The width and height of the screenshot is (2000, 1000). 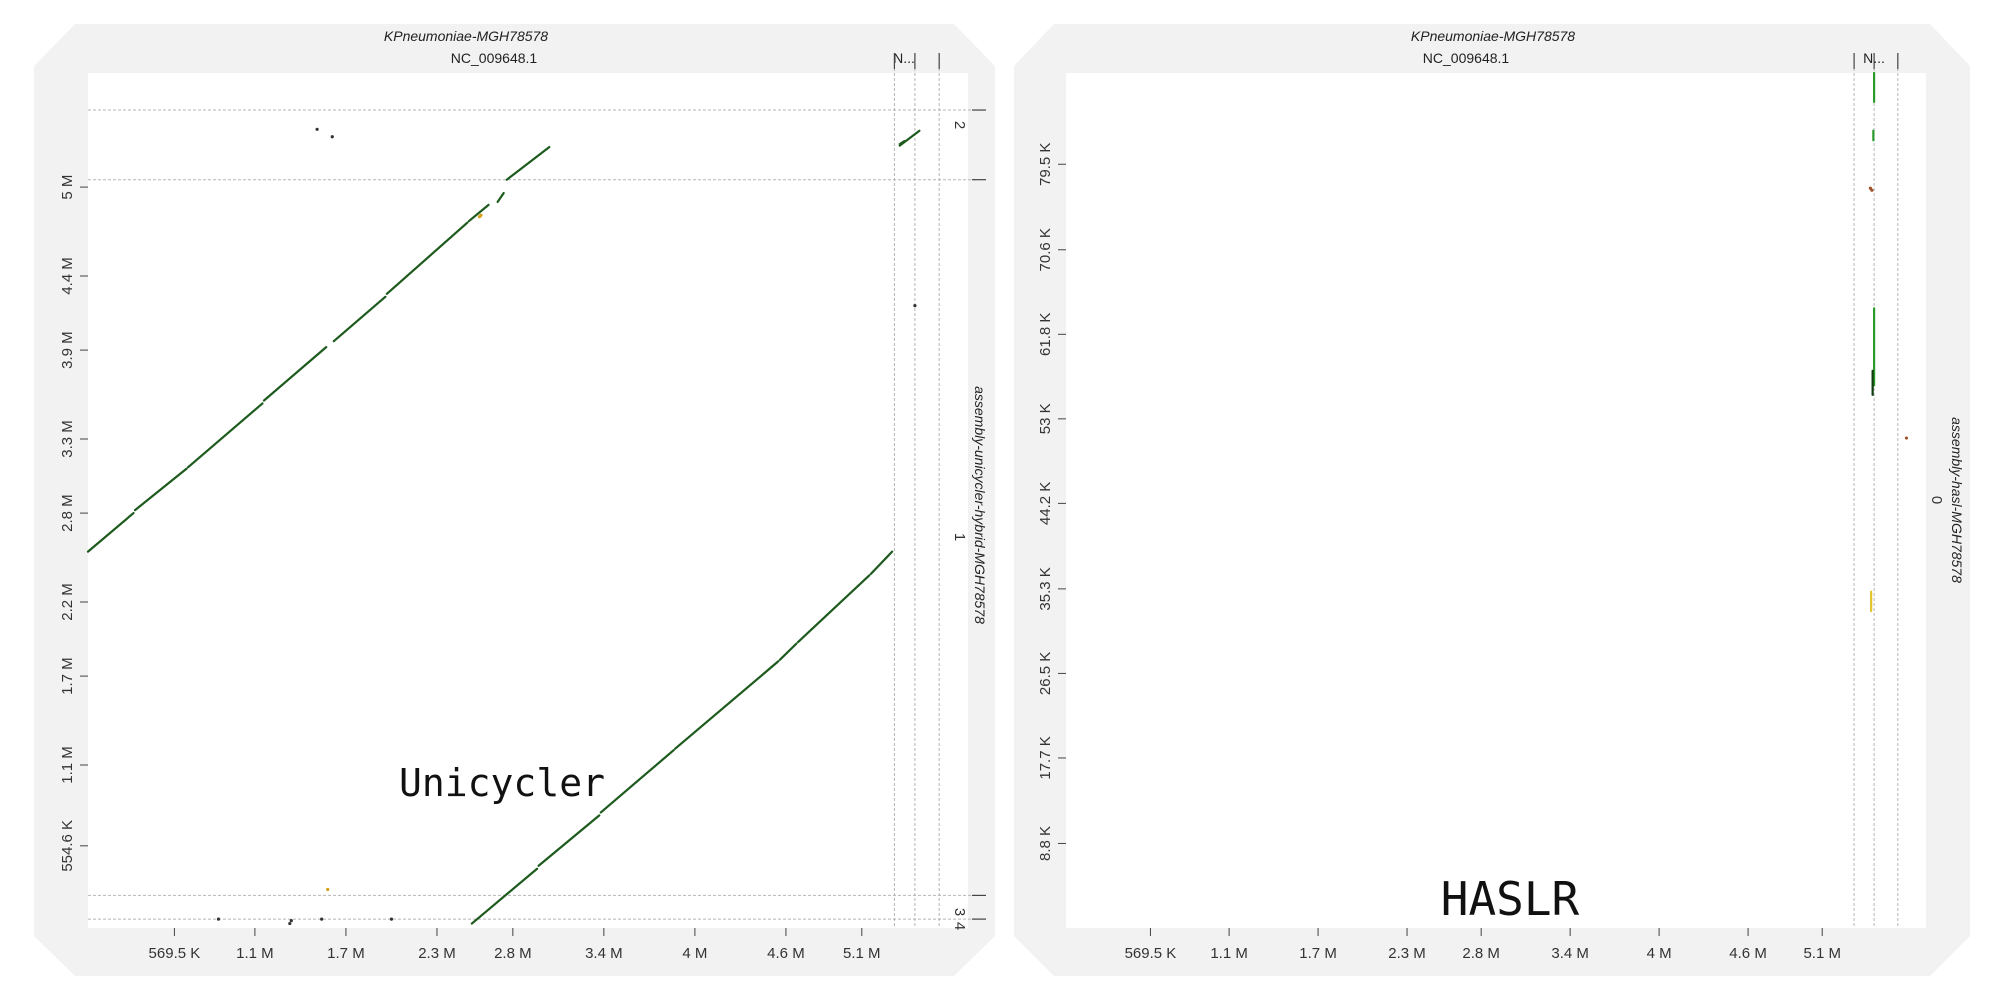 I want to click on y-tick-label: 1.7 M, so click(x=67, y=676).